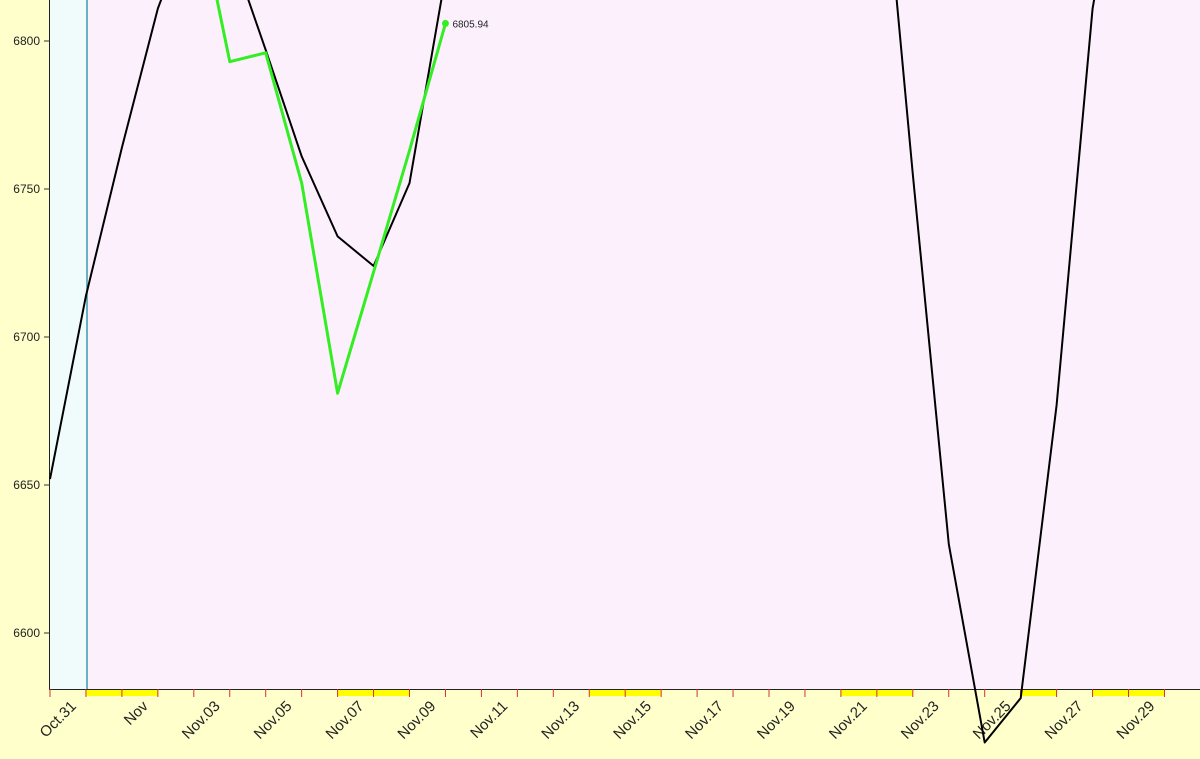  I want to click on x-tick-label: Nov.05, so click(273, 720).